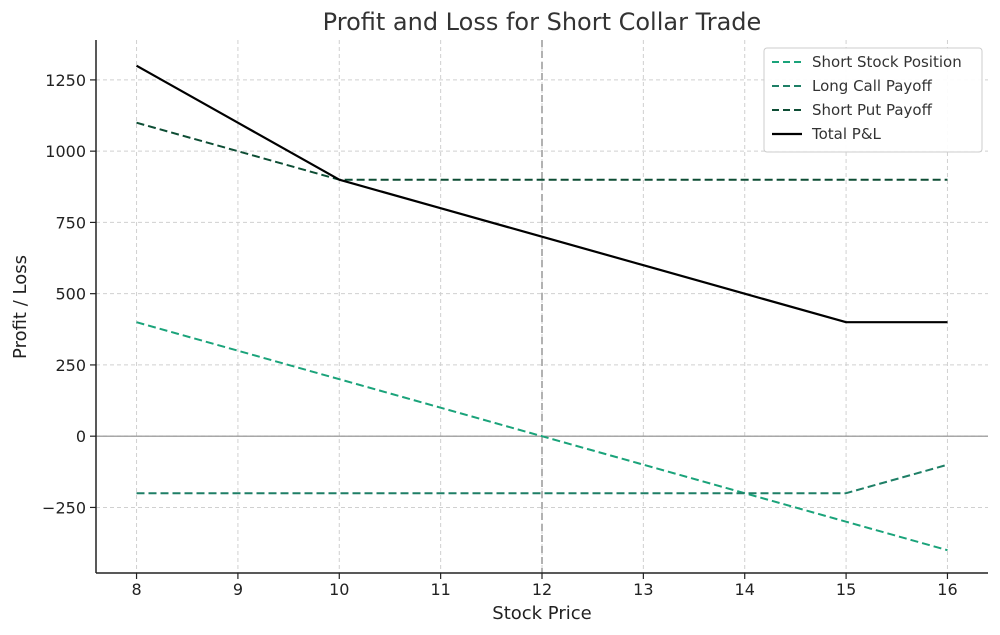 This screenshot has height=635, width=1000. I want to click on legend-box, so click(873, 100).